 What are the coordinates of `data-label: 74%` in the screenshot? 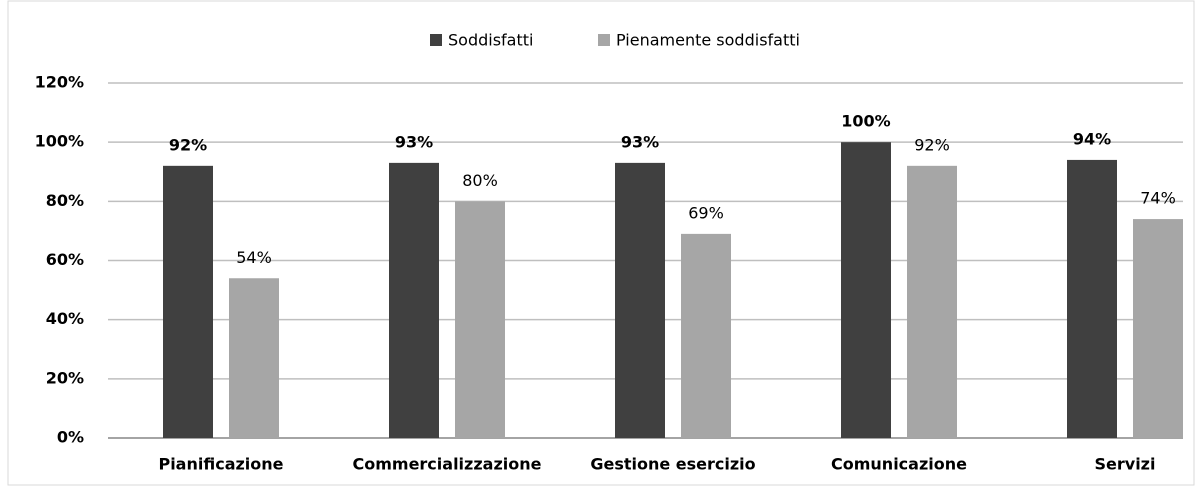 It's located at (1158, 198).